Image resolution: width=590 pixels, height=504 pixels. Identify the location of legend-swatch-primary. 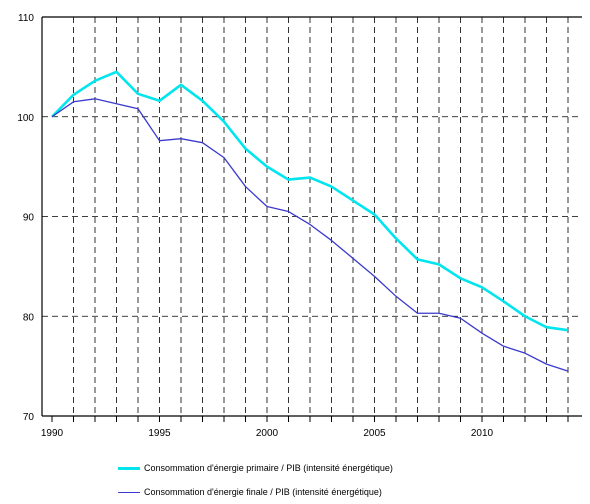
(129, 468).